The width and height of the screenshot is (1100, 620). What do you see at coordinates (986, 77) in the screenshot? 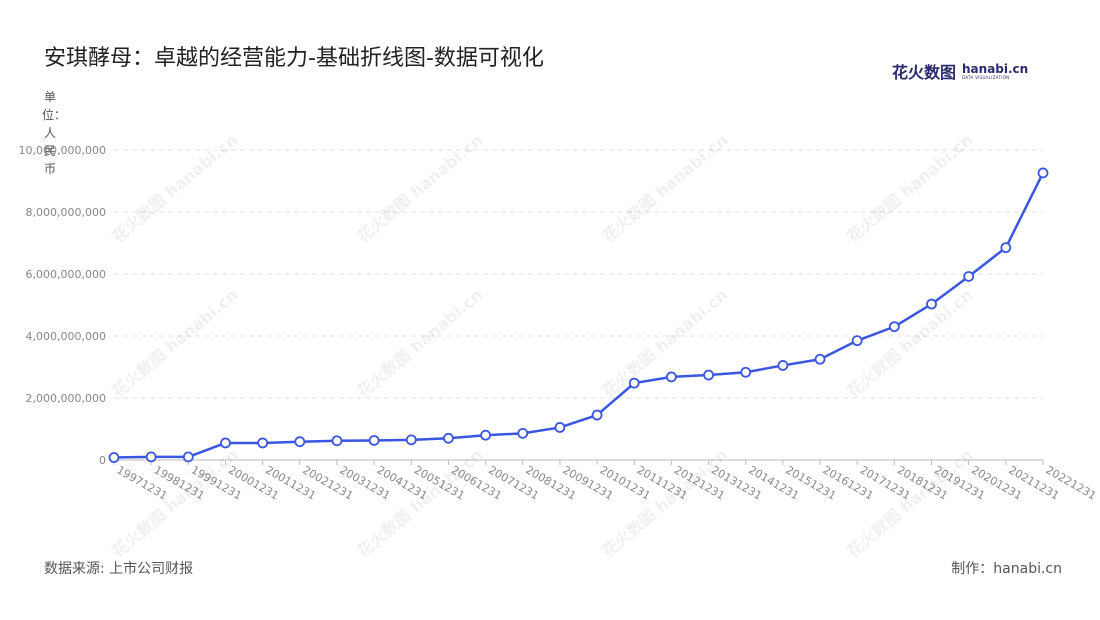
I see `brand-tagline: DATA VISUALIZATION` at bounding box center [986, 77].